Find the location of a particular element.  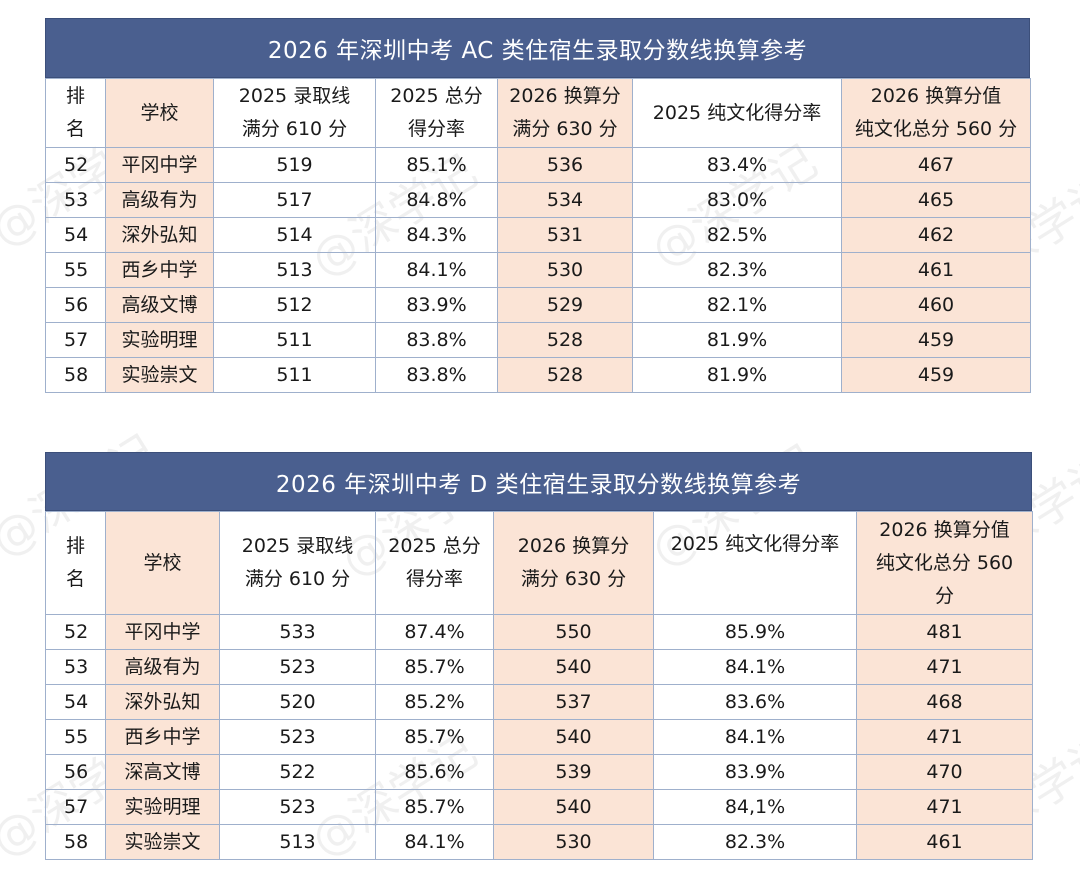

cell-2025-culture-rate: 83.9% is located at coordinates (755, 772).